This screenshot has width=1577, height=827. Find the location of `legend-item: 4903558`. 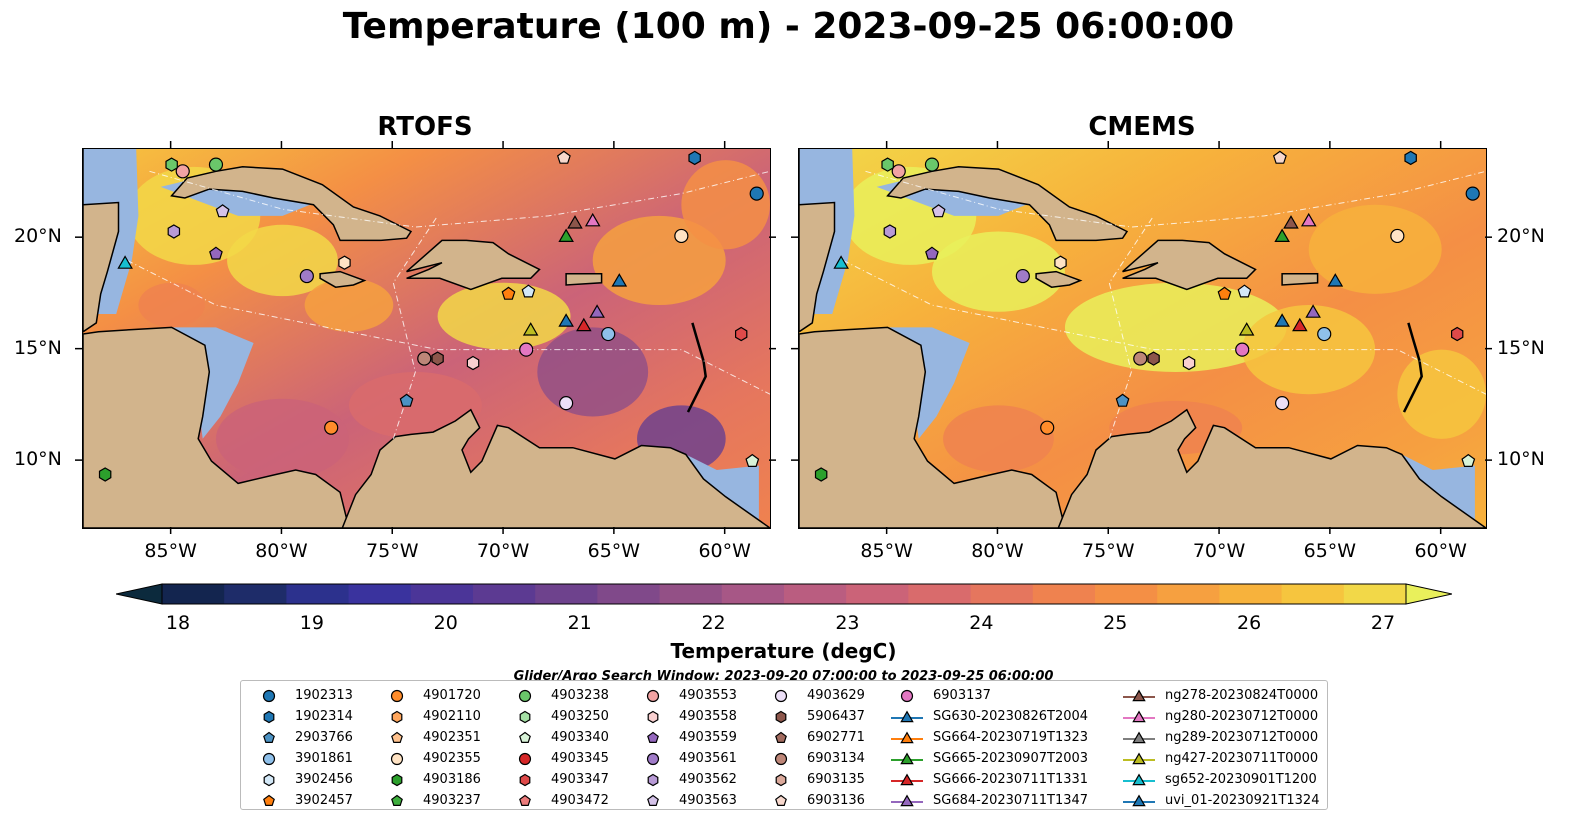

legend-item: 4903558 is located at coordinates (686, 716).